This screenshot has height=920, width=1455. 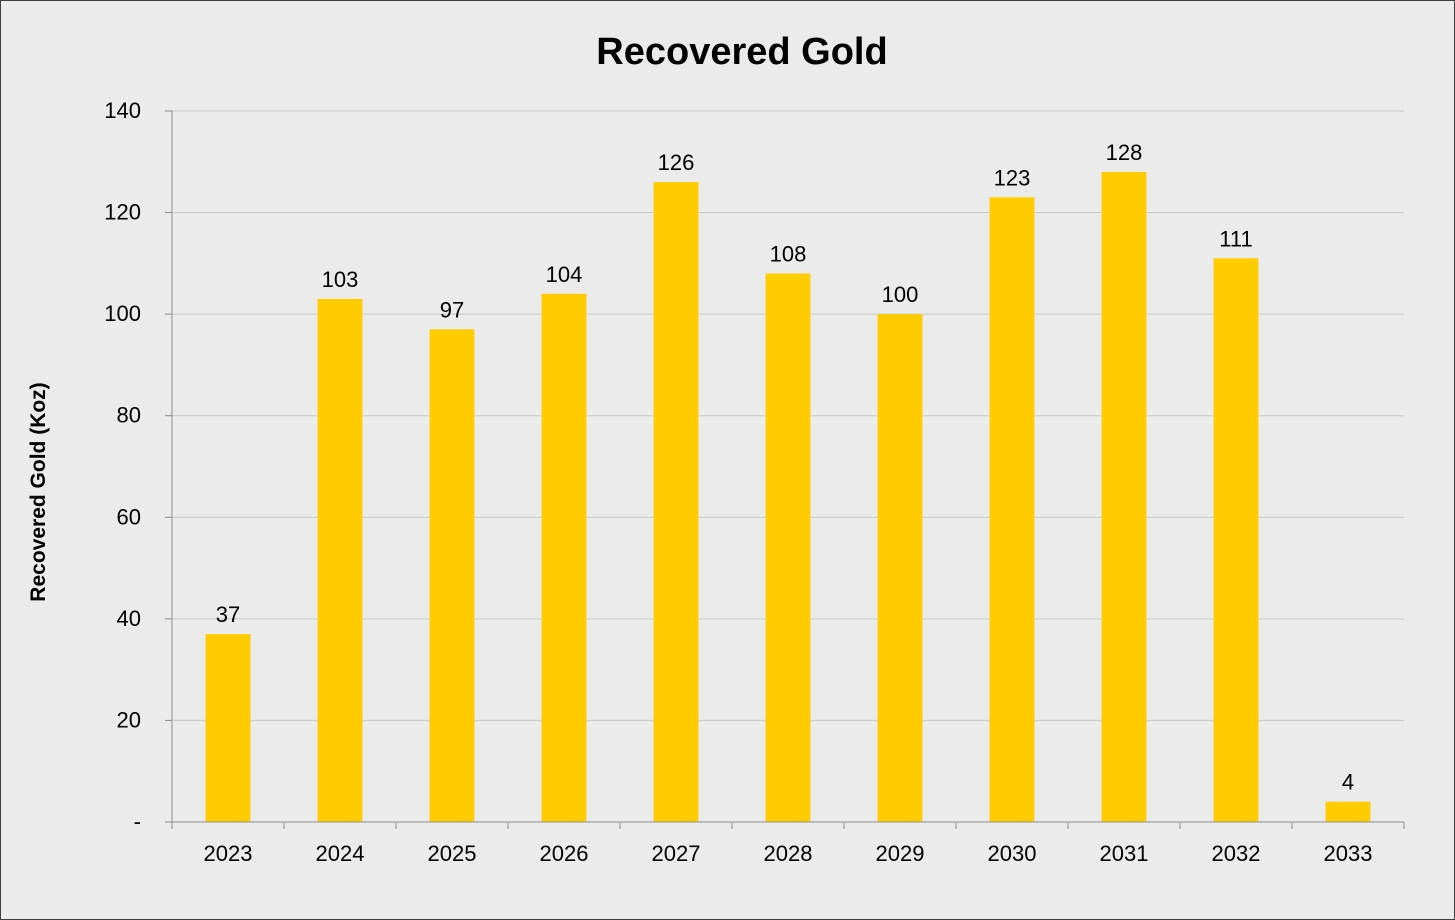 I want to click on data-label: 111, so click(x=1235, y=238).